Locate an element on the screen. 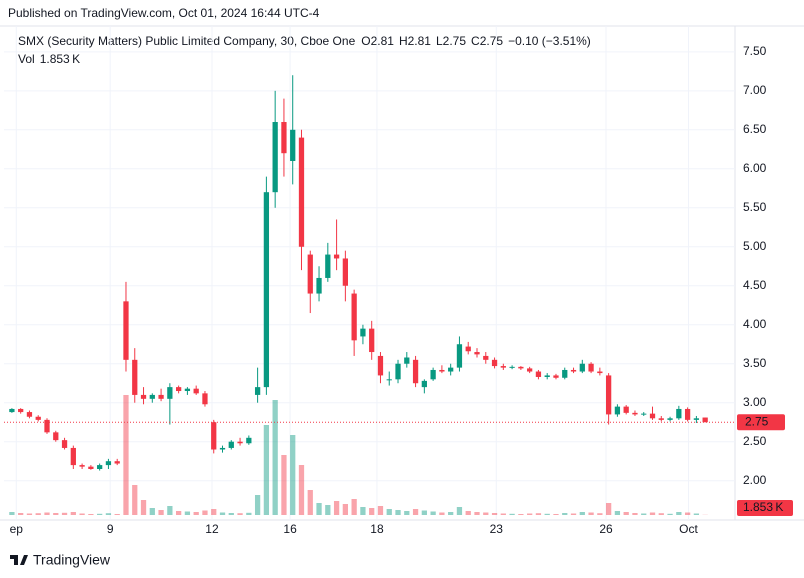 This screenshot has width=804, height=578. x-tick-label: 9 is located at coordinates (110, 529).